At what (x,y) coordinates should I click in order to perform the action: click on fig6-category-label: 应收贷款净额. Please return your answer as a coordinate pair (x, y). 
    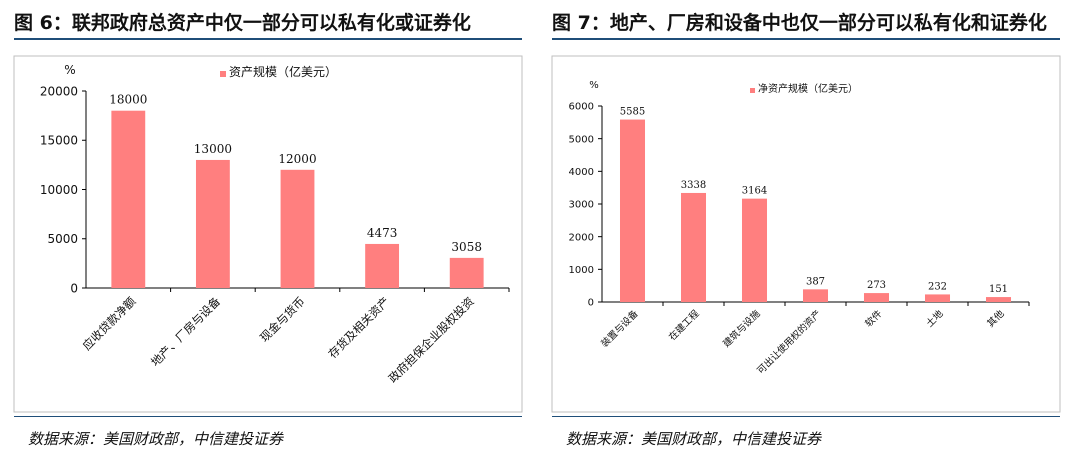
    Looking at the image, I should click on (109, 323).